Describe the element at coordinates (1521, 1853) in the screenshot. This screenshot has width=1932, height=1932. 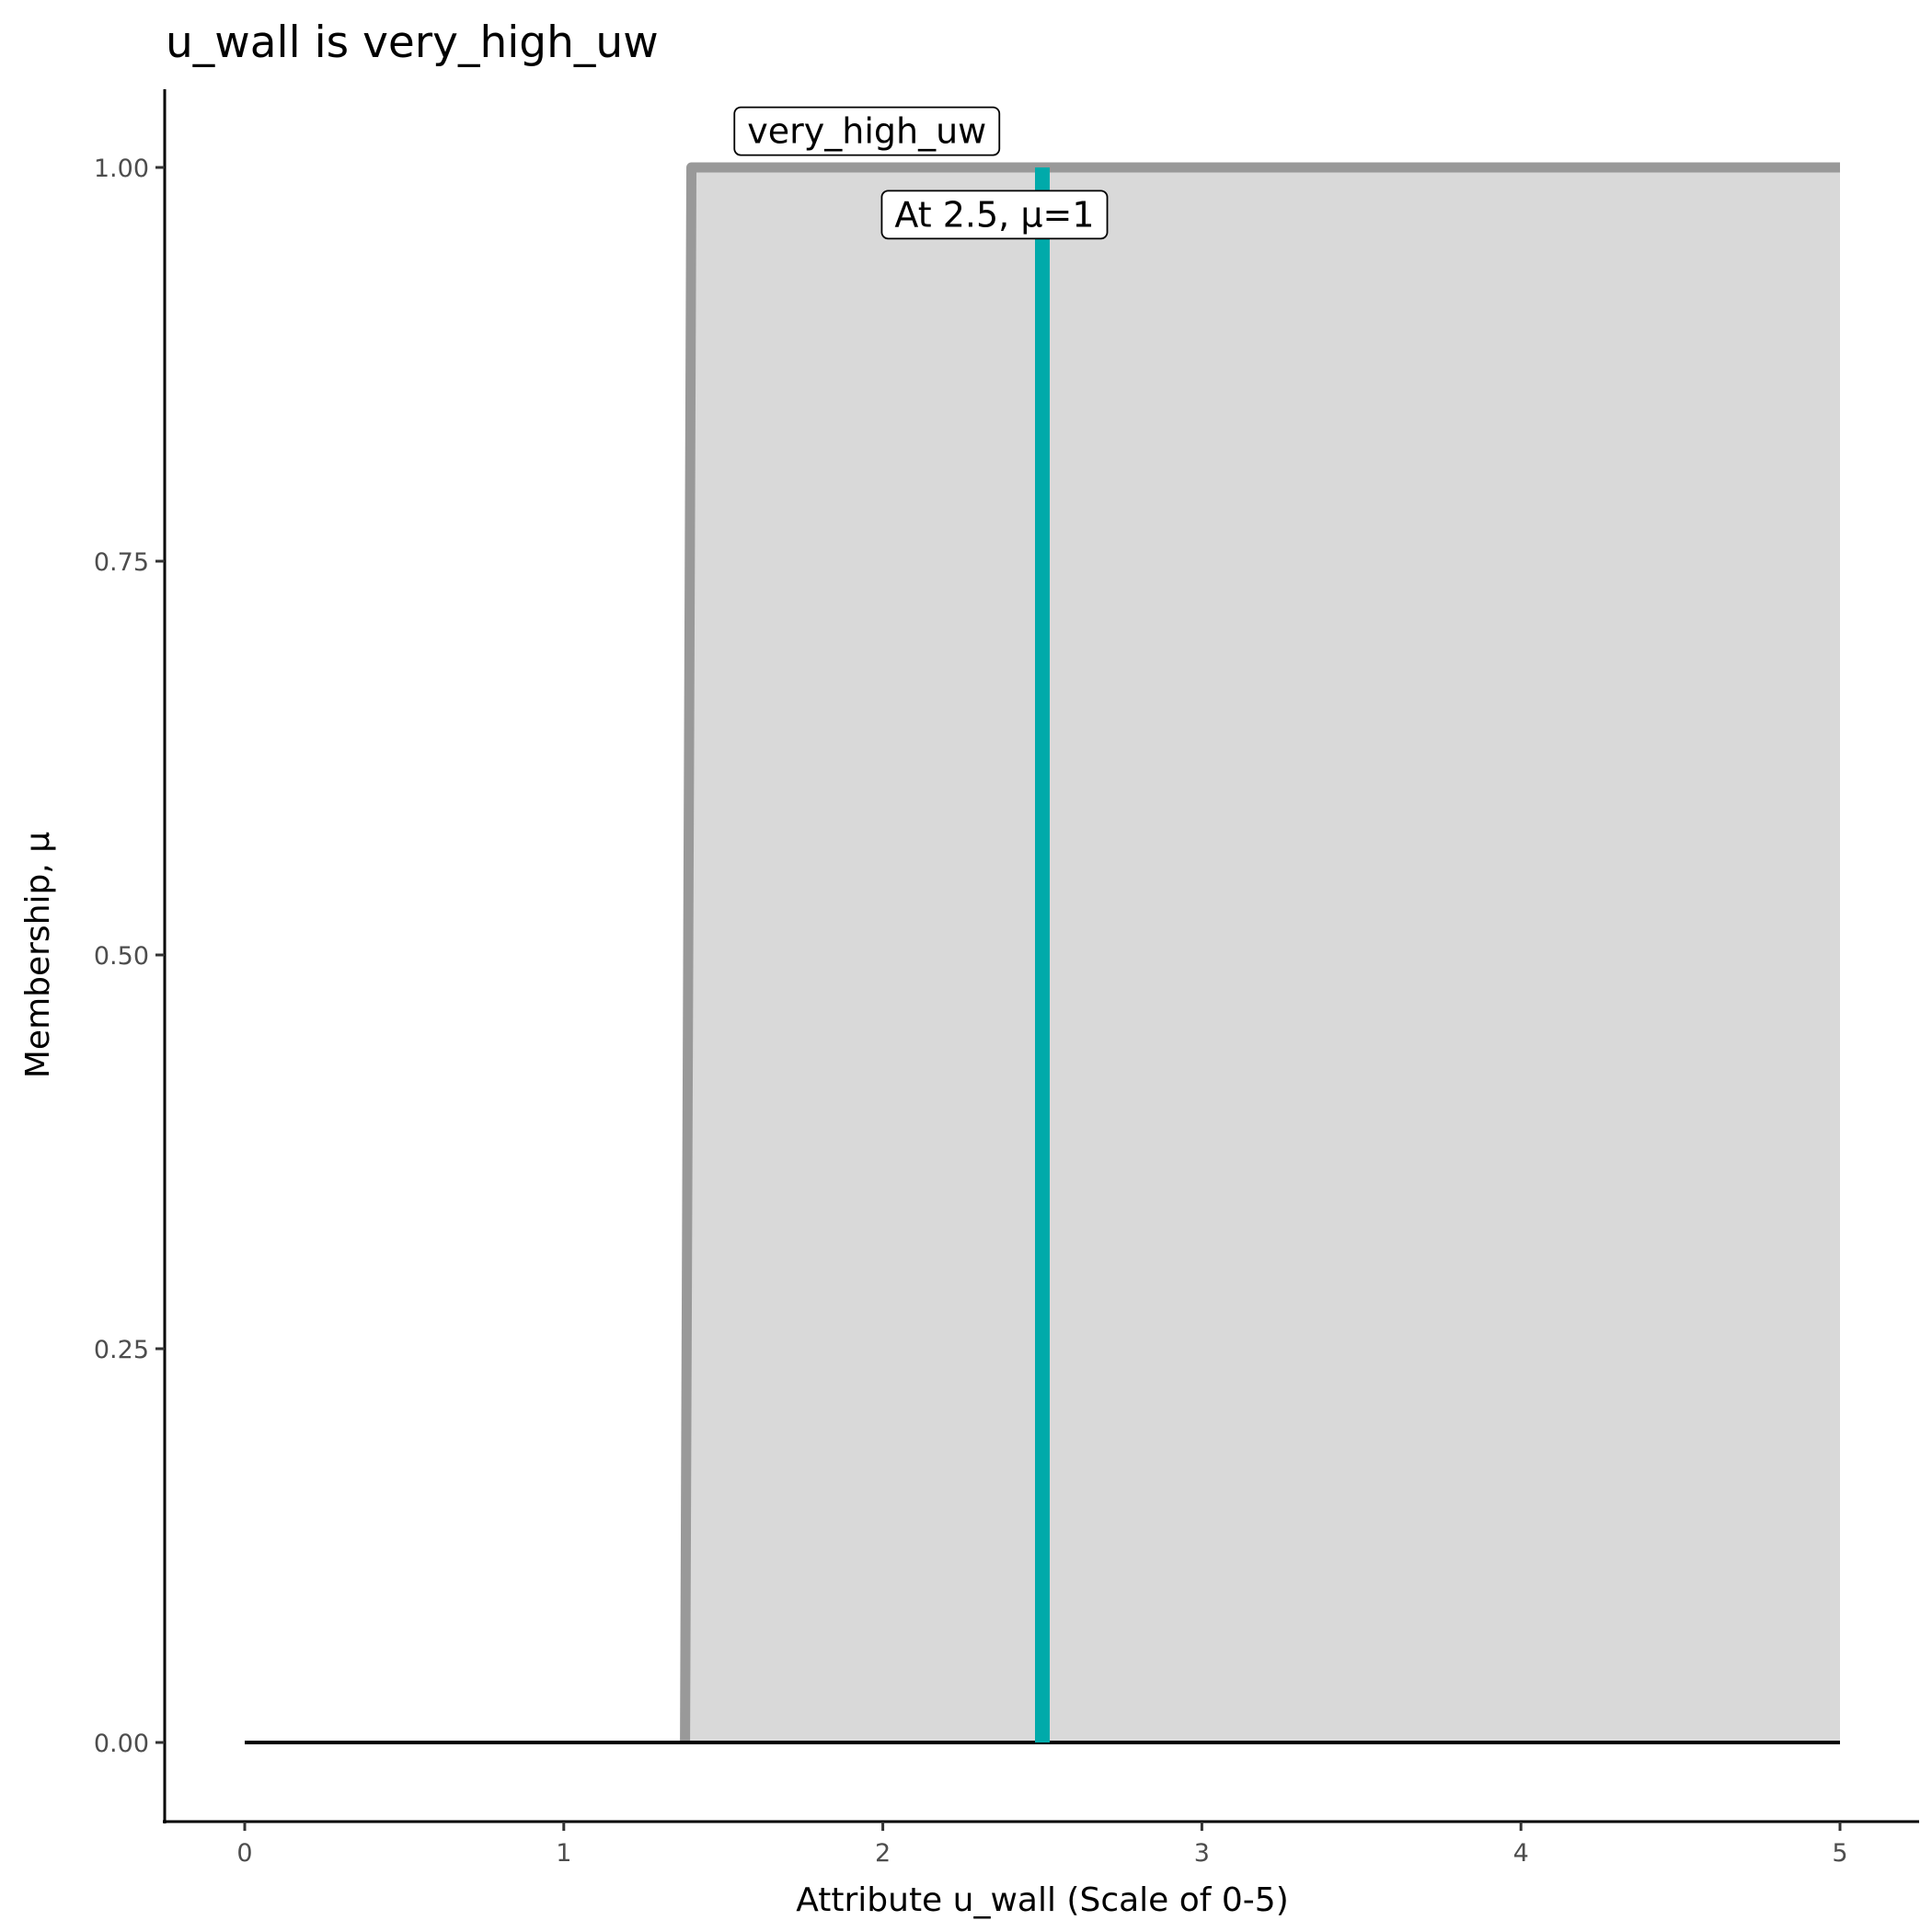
I see `x-tick-label: 4` at that location.